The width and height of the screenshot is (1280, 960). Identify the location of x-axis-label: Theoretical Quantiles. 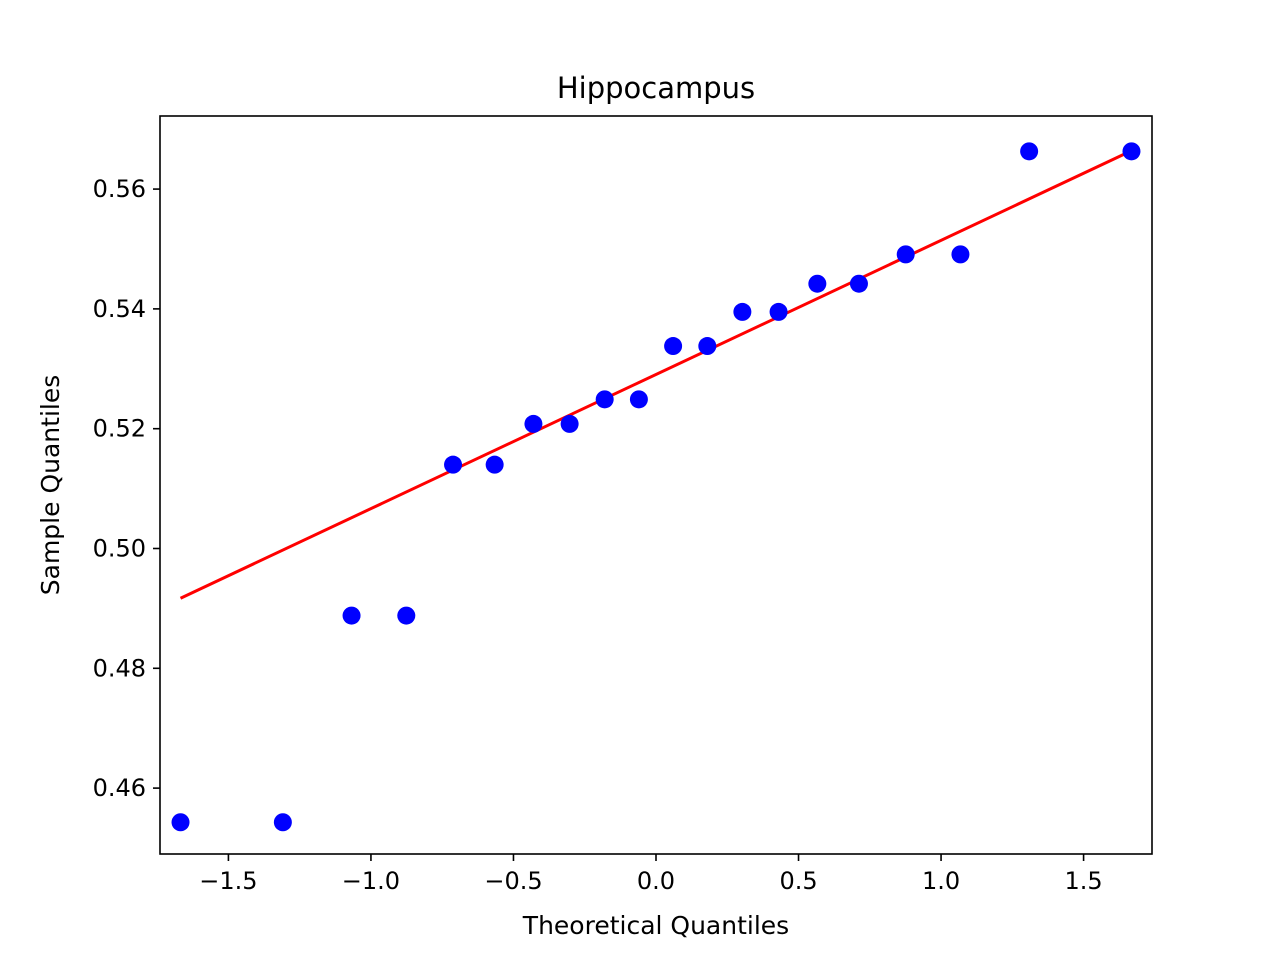
(655, 925).